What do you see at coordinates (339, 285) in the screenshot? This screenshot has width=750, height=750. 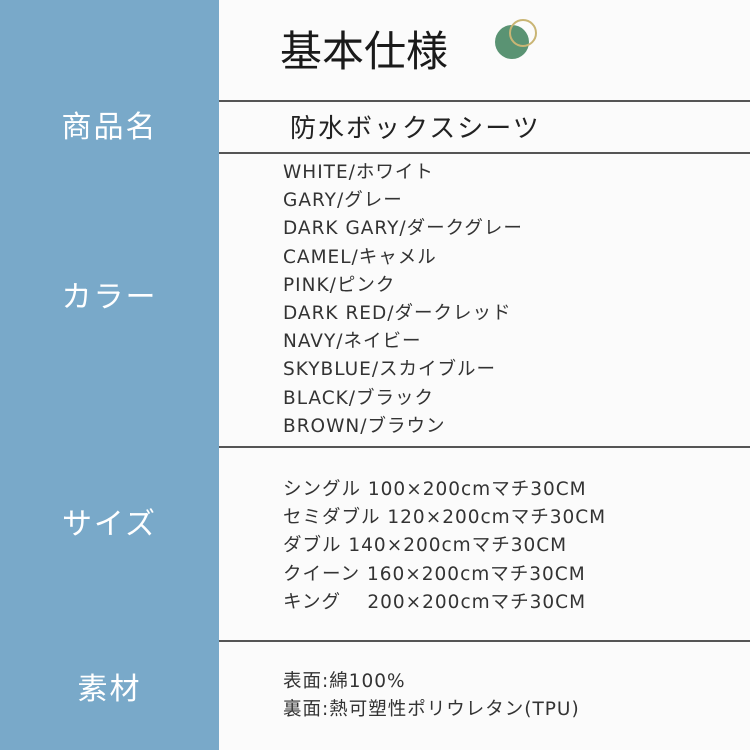 I see `list-item: PINK/ピンク` at bounding box center [339, 285].